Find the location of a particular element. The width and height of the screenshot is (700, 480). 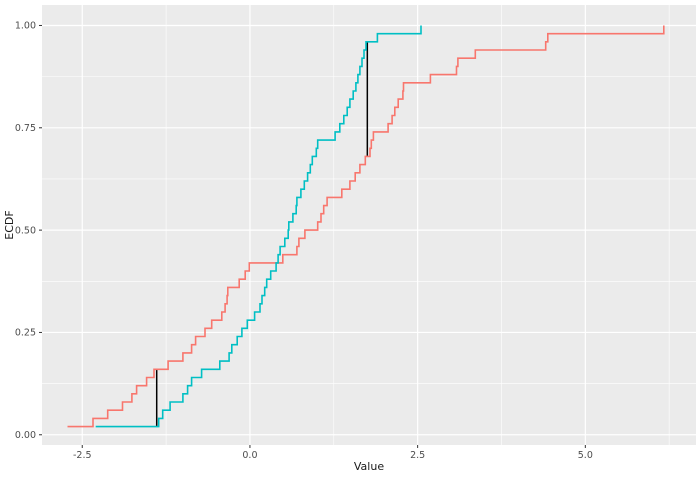

x-tick-label: 2.5 is located at coordinates (417, 455).